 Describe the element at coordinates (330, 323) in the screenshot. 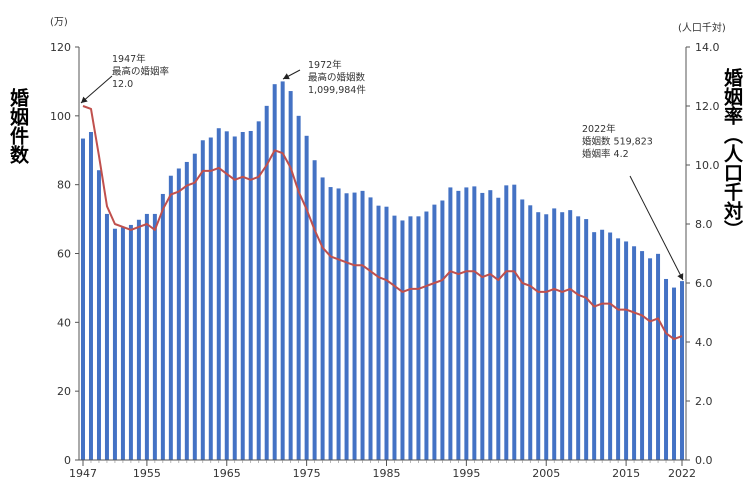

I see `bar-1978` at that location.